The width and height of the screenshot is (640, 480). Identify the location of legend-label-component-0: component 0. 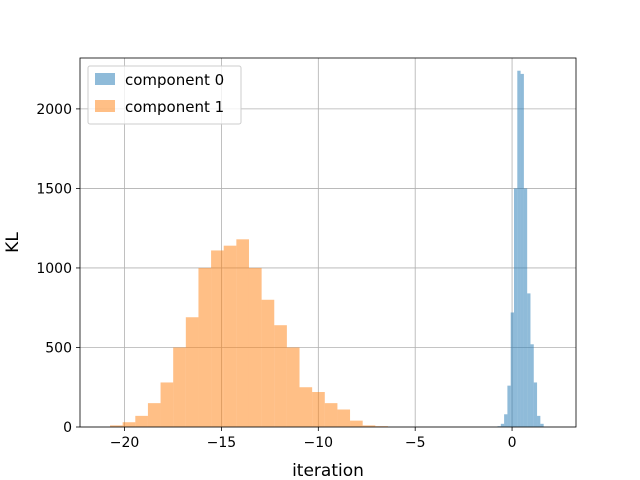
(174, 80).